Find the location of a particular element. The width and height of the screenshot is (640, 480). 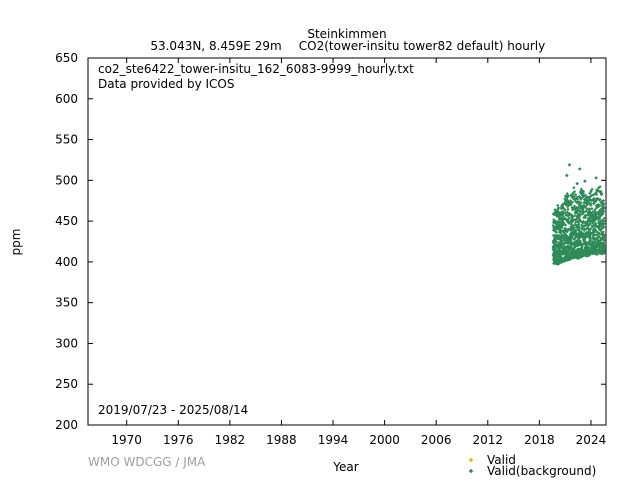

y-tick-label: 650 is located at coordinates (66, 58).